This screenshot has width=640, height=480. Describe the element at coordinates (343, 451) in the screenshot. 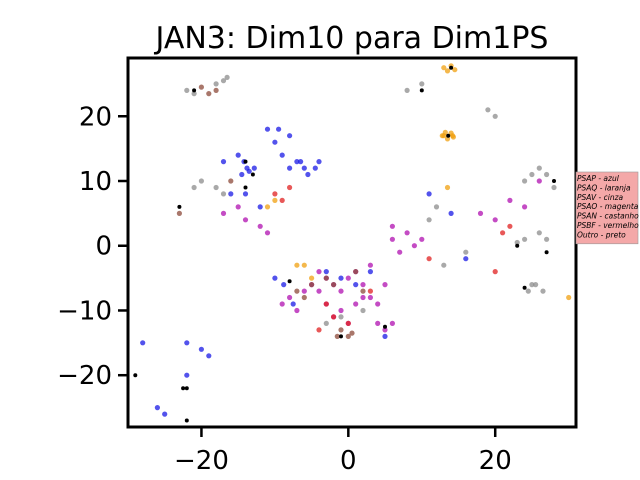

I see `x-axis: −20 0 20` at that location.